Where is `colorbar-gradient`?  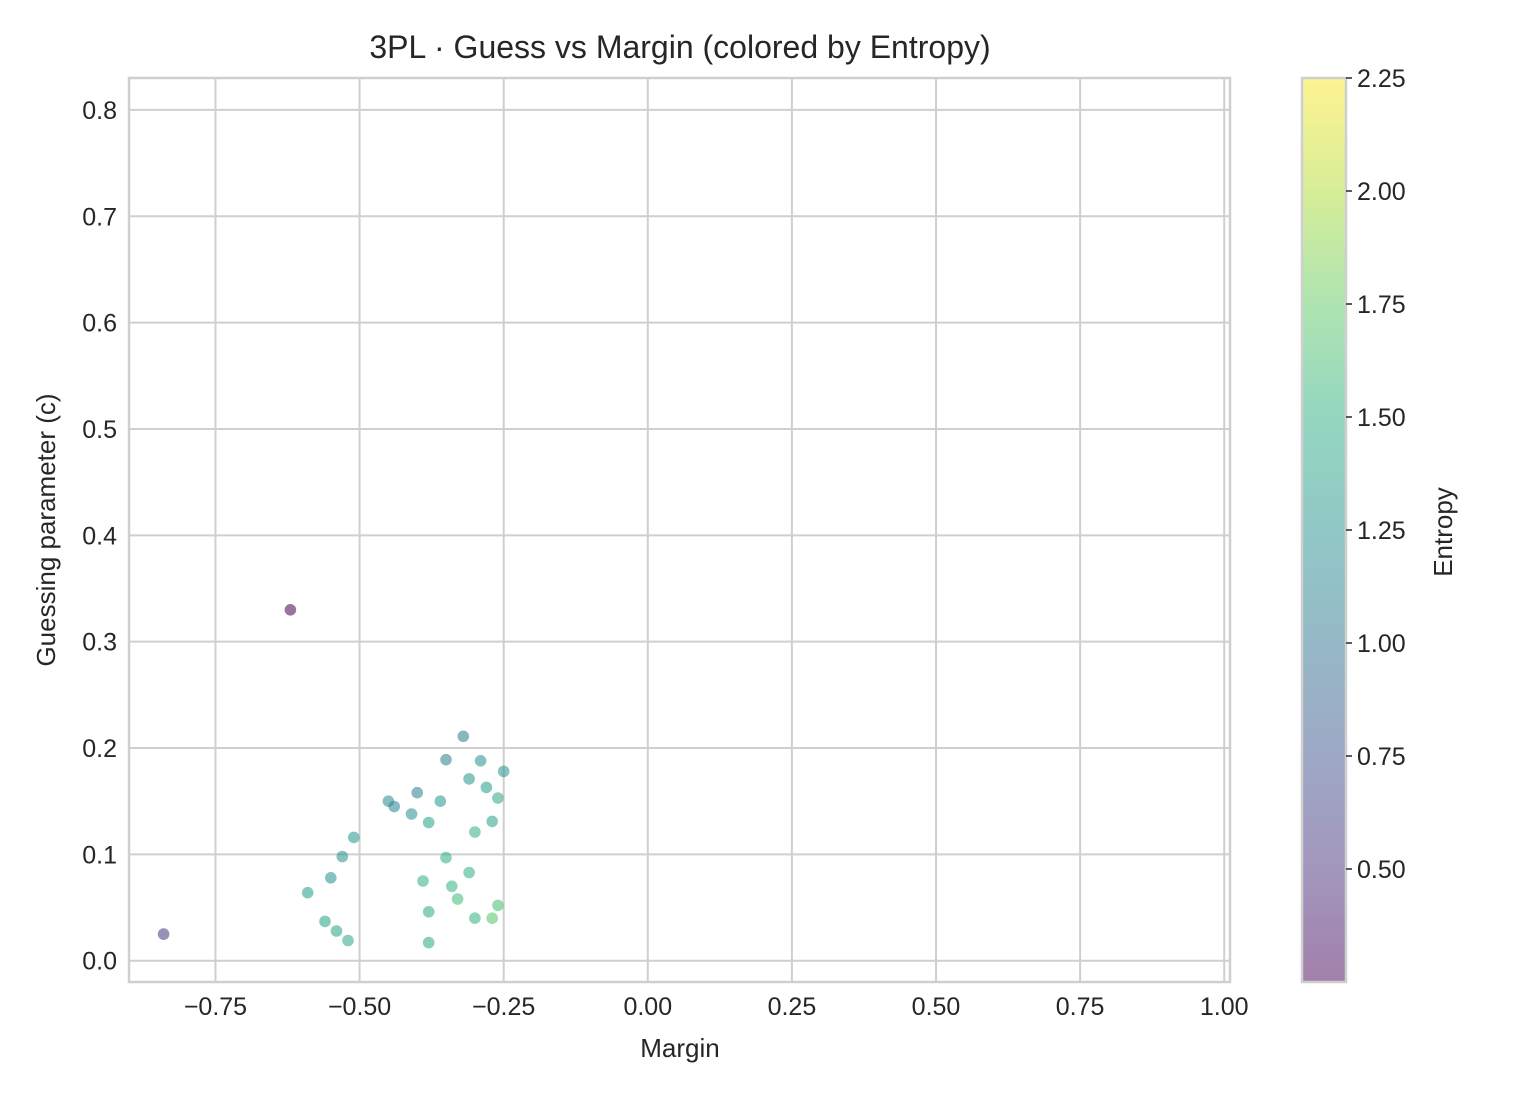
colorbar-gradient is located at coordinates (1324, 530).